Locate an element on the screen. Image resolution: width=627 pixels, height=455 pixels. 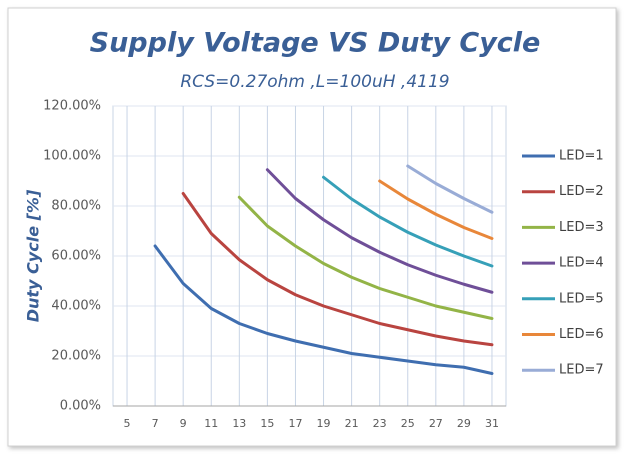
legend-label: LED=1 is located at coordinates (581, 156).